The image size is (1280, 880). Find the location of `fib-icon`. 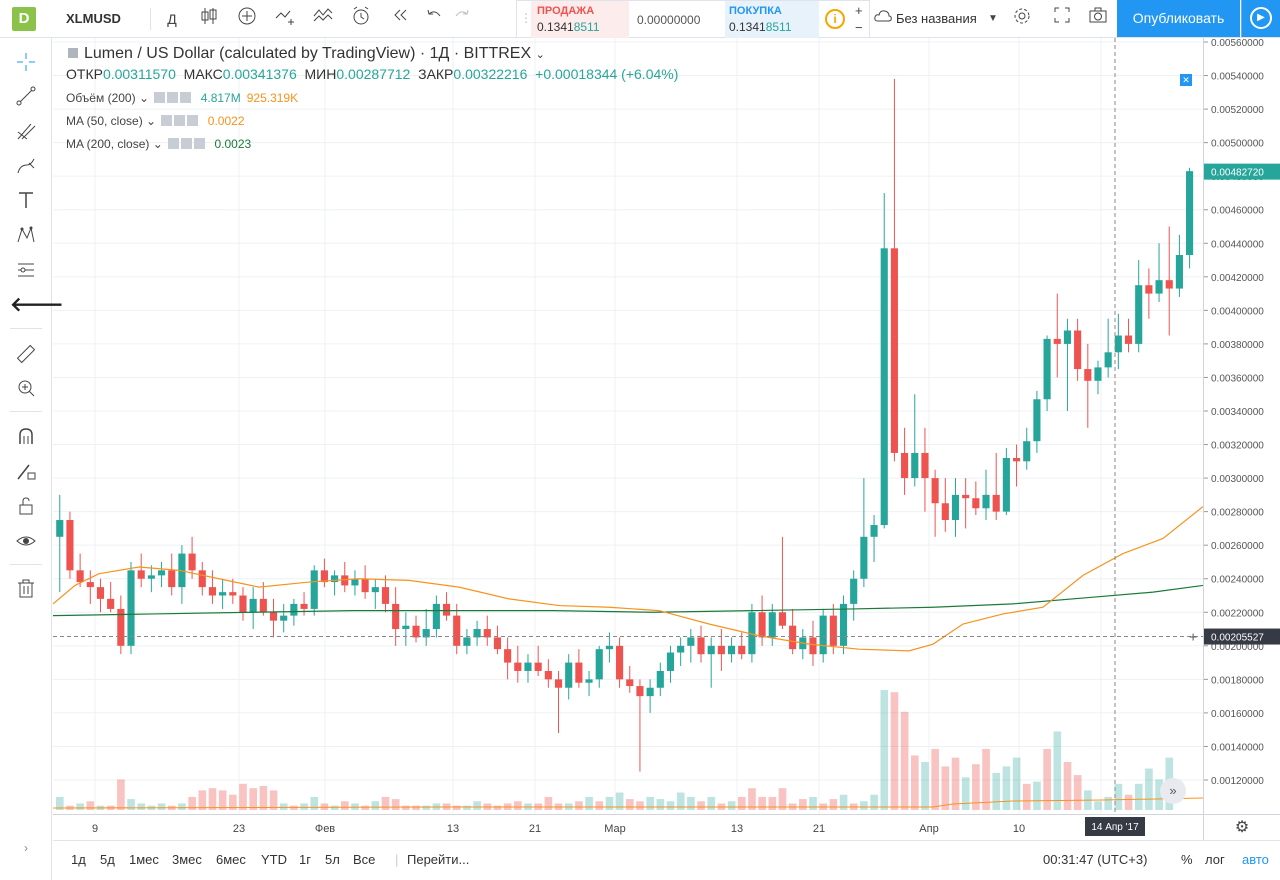

fib-icon is located at coordinates (26, 270).